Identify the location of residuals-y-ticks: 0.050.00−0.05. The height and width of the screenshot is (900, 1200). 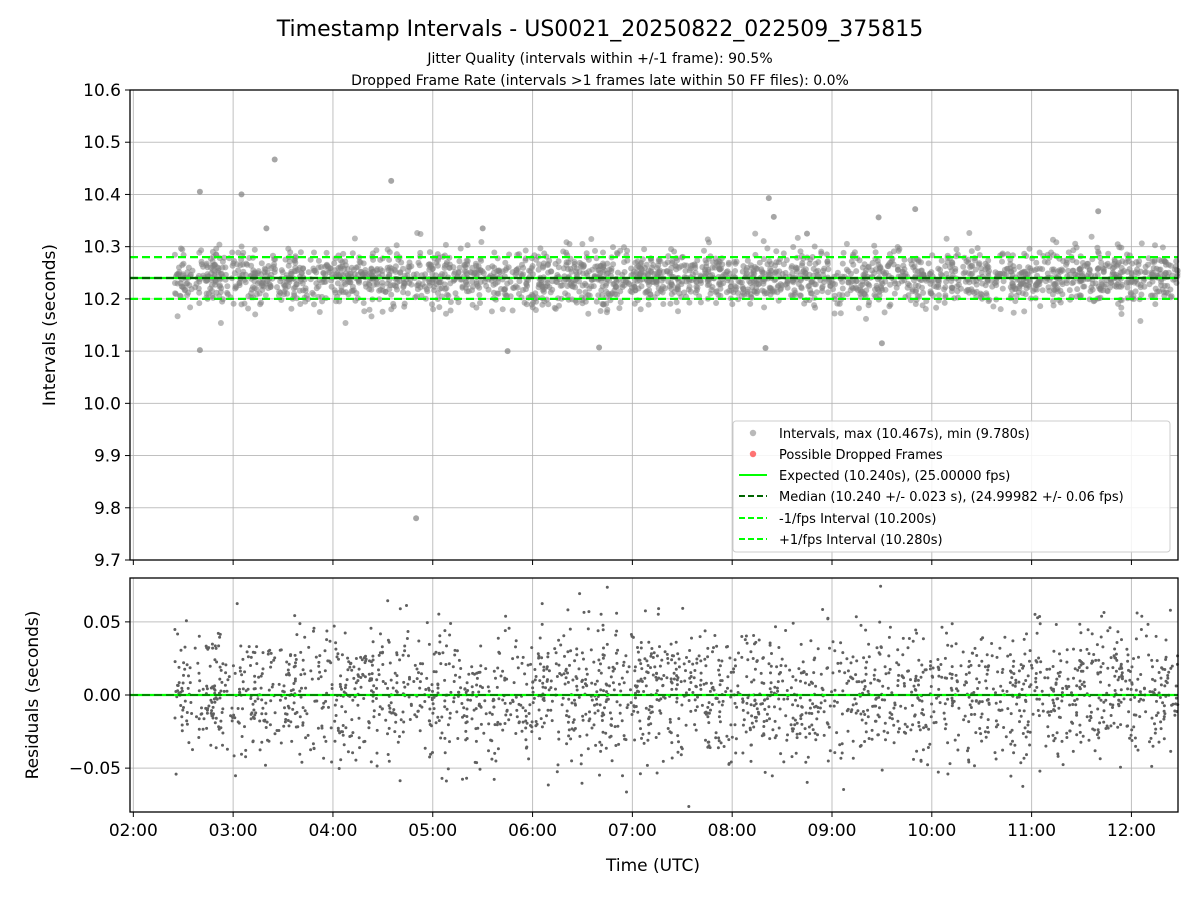
(99, 696).